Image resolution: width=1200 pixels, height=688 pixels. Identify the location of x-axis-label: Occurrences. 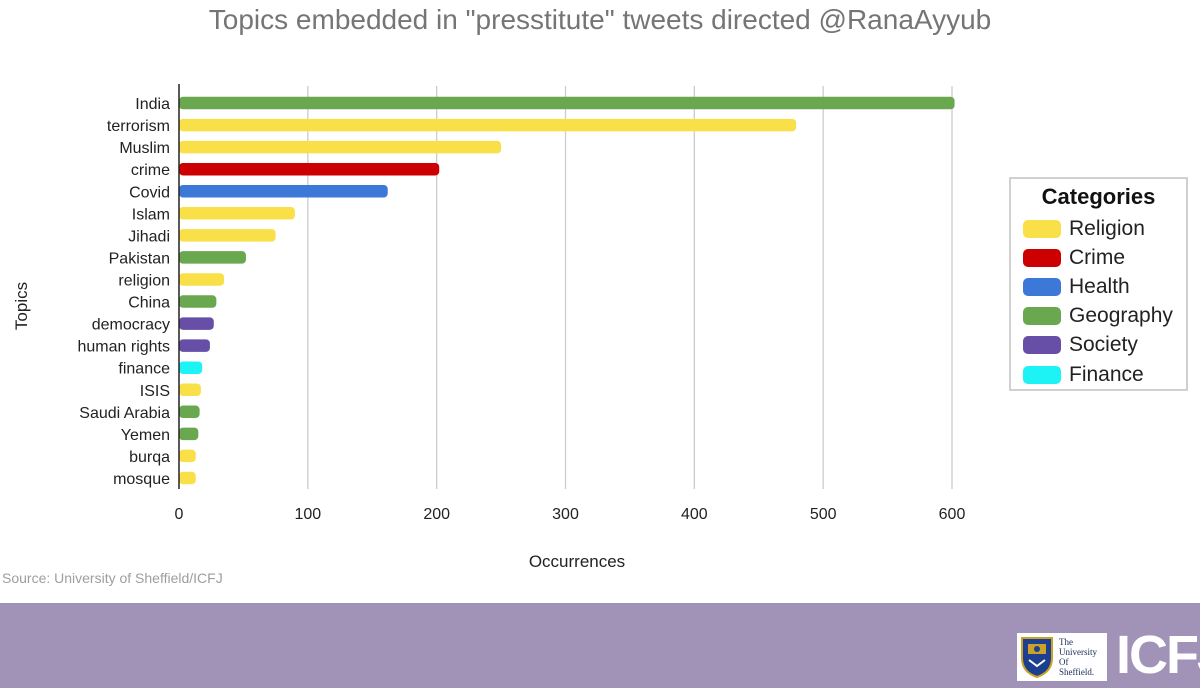
(577, 561).